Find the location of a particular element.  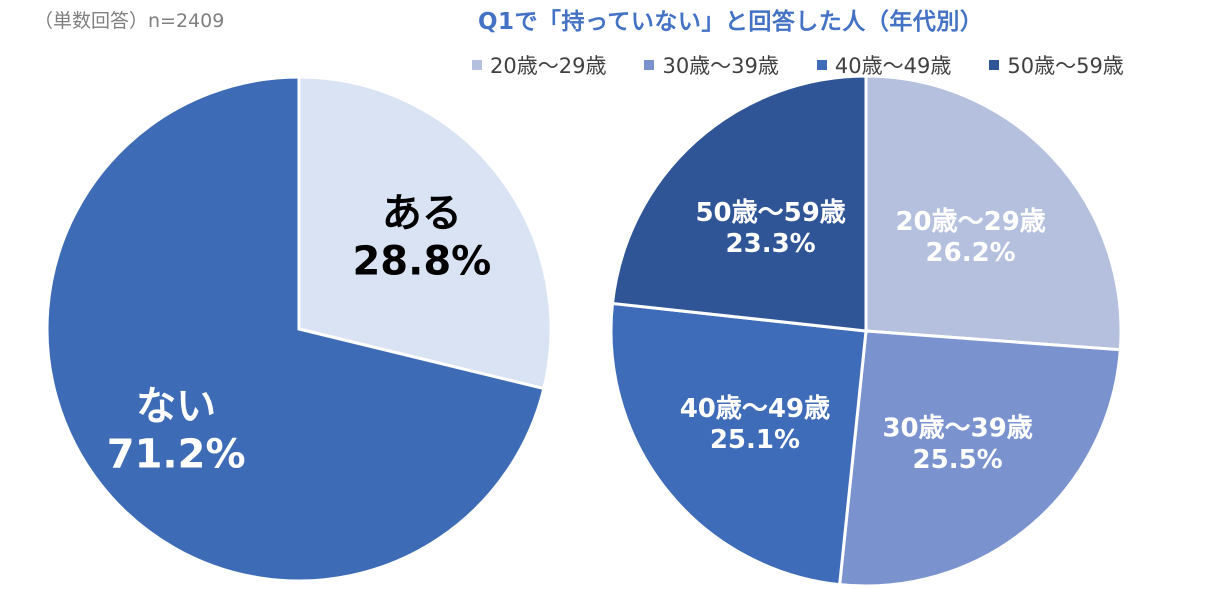

legend-item-40s: 40歳～49歳 is located at coordinates (884, 65).